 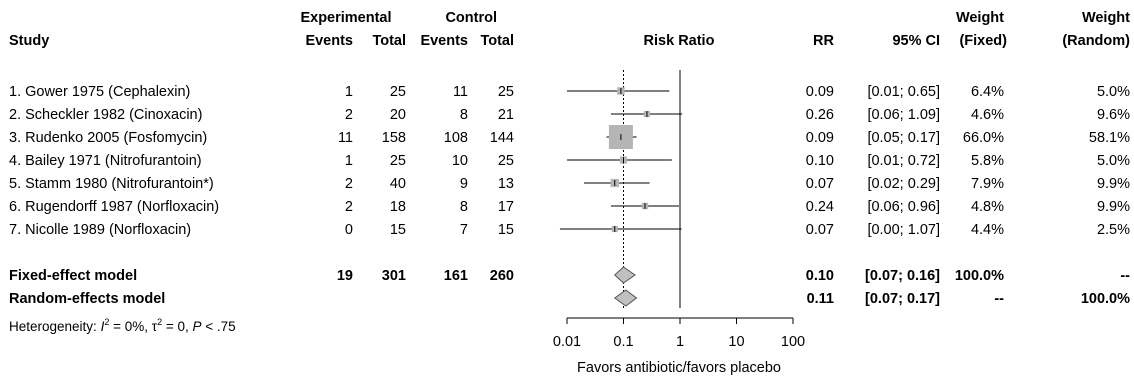 I want to click on study-exp-total: 158, so click(x=394, y=138).